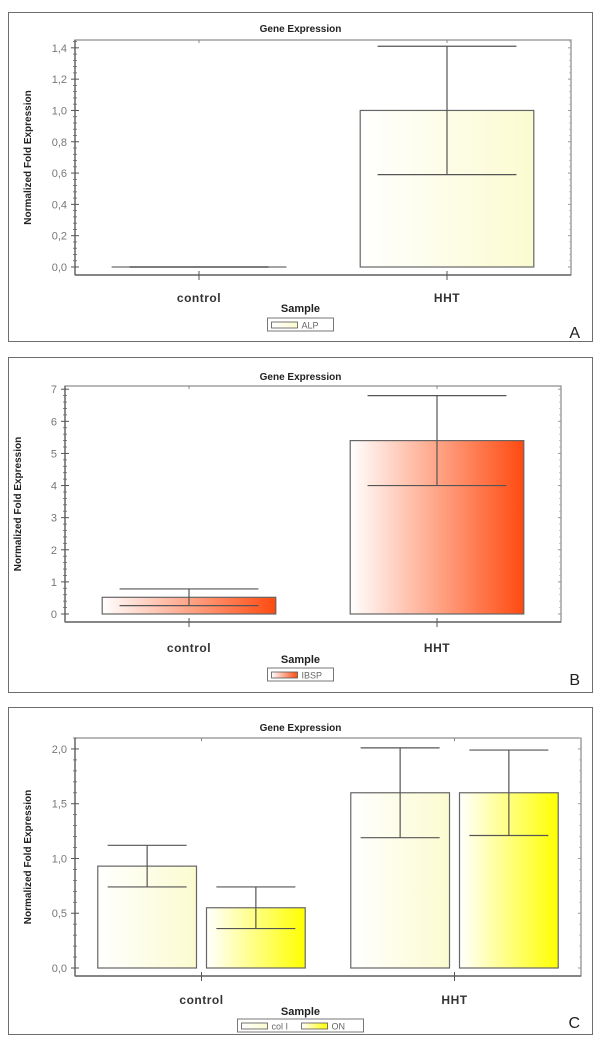  I want to click on legend-label: ALP, so click(310, 326).